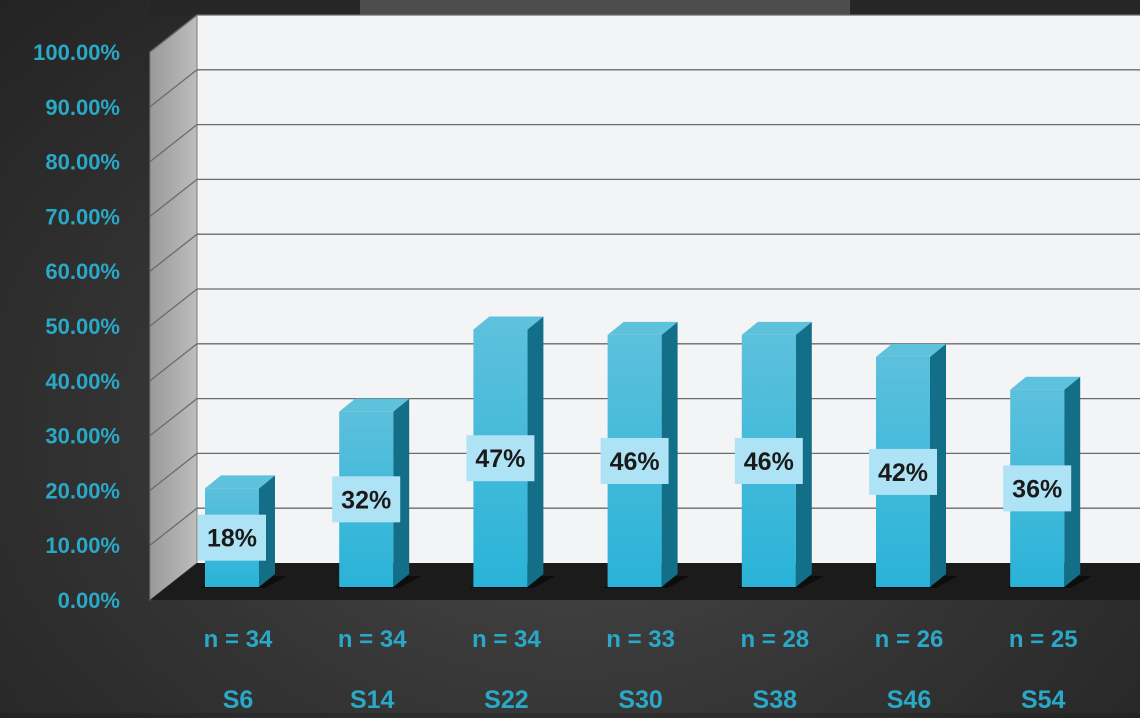 This screenshot has height=718, width=1140. I want to click on n-label: n = 26, so click(909, 639).